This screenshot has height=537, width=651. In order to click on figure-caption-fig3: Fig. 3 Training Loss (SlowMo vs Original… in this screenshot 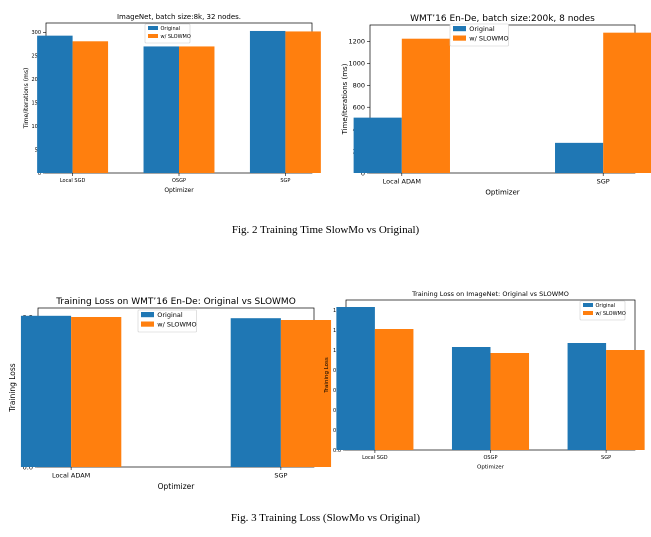, I will do `click(325, 518)`.